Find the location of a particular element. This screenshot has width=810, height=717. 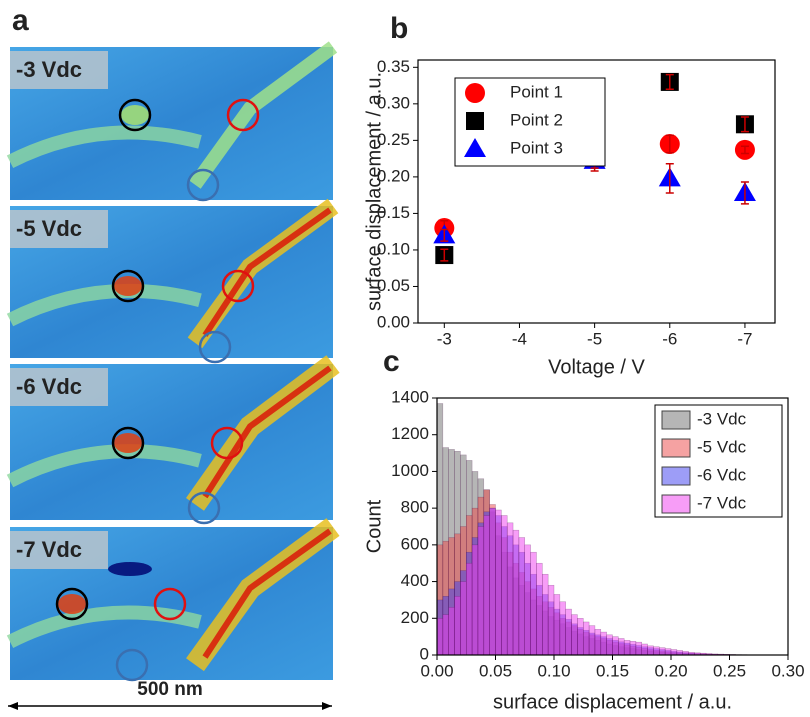

y-tick-label: 0.05 is located at coordinates (393, 285).